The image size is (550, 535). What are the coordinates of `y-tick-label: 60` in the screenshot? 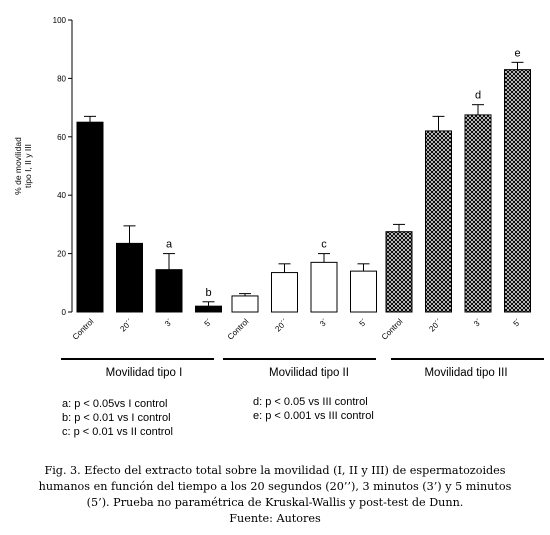 It's located at (61, 137).